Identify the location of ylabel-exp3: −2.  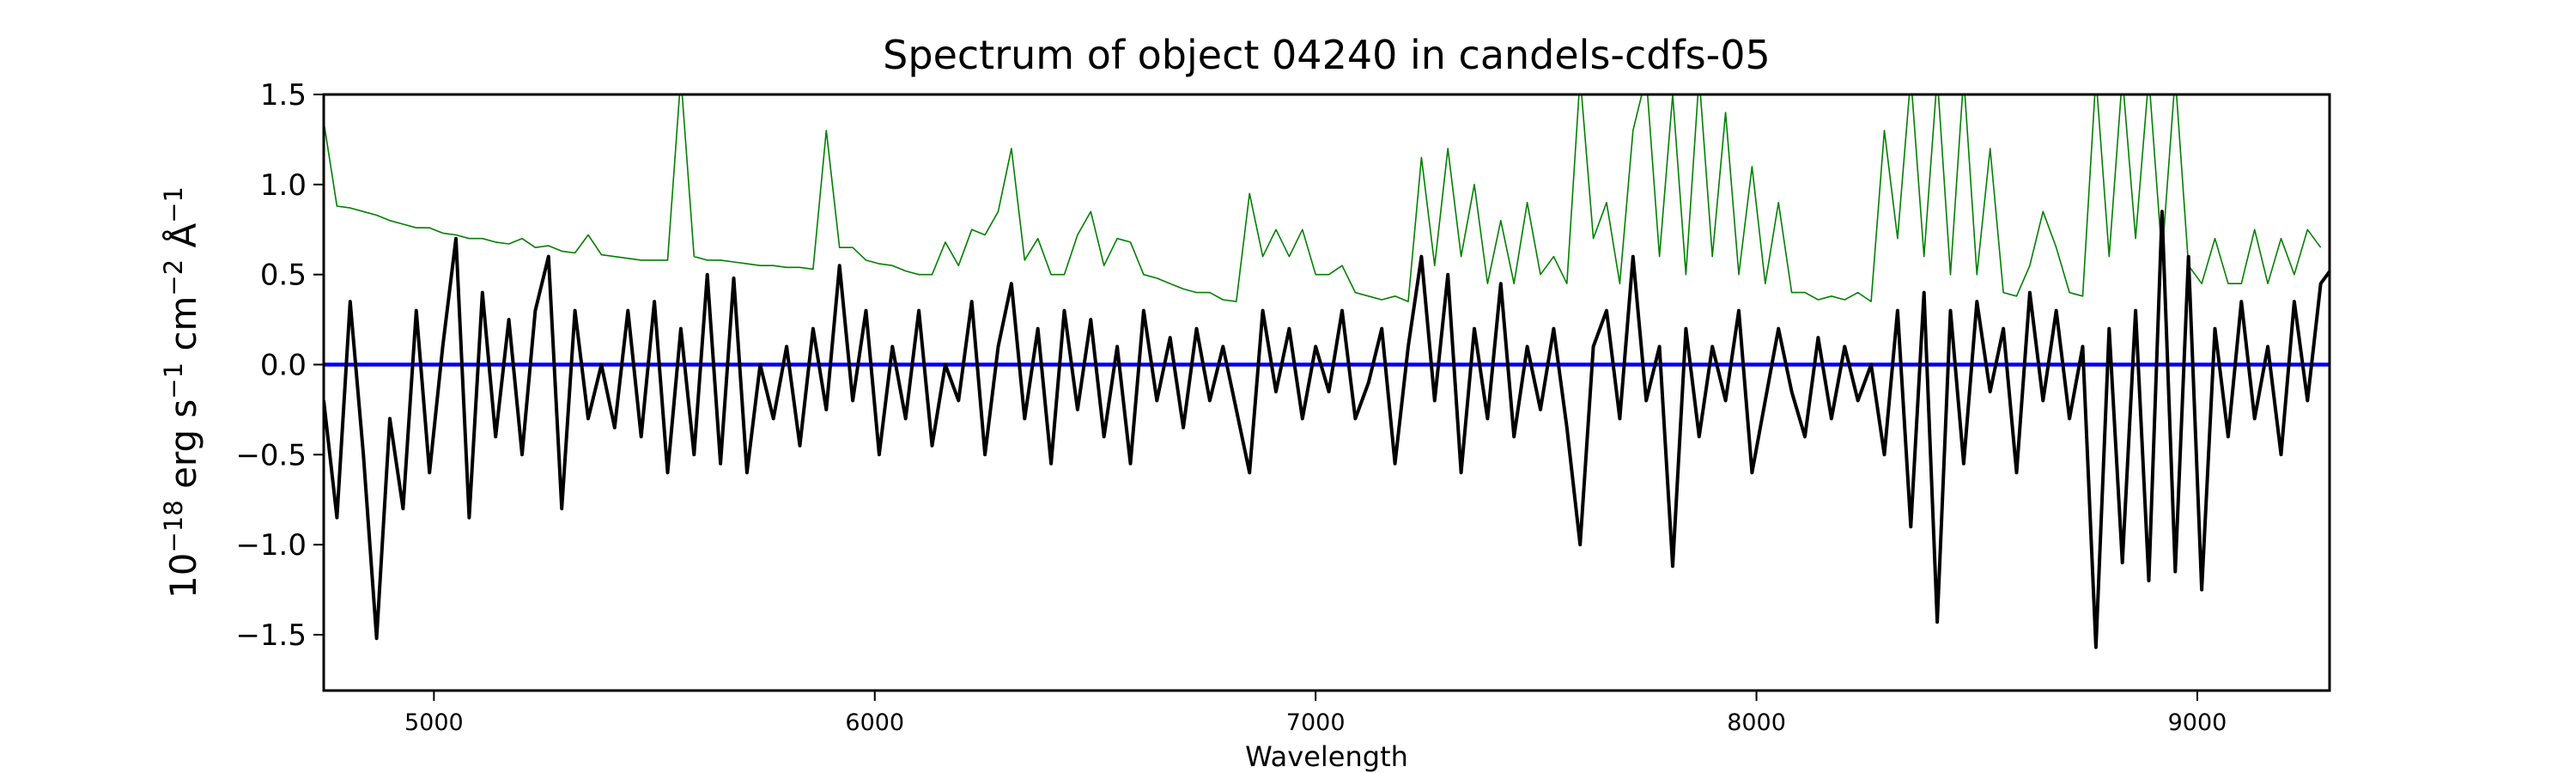
(174, 277).